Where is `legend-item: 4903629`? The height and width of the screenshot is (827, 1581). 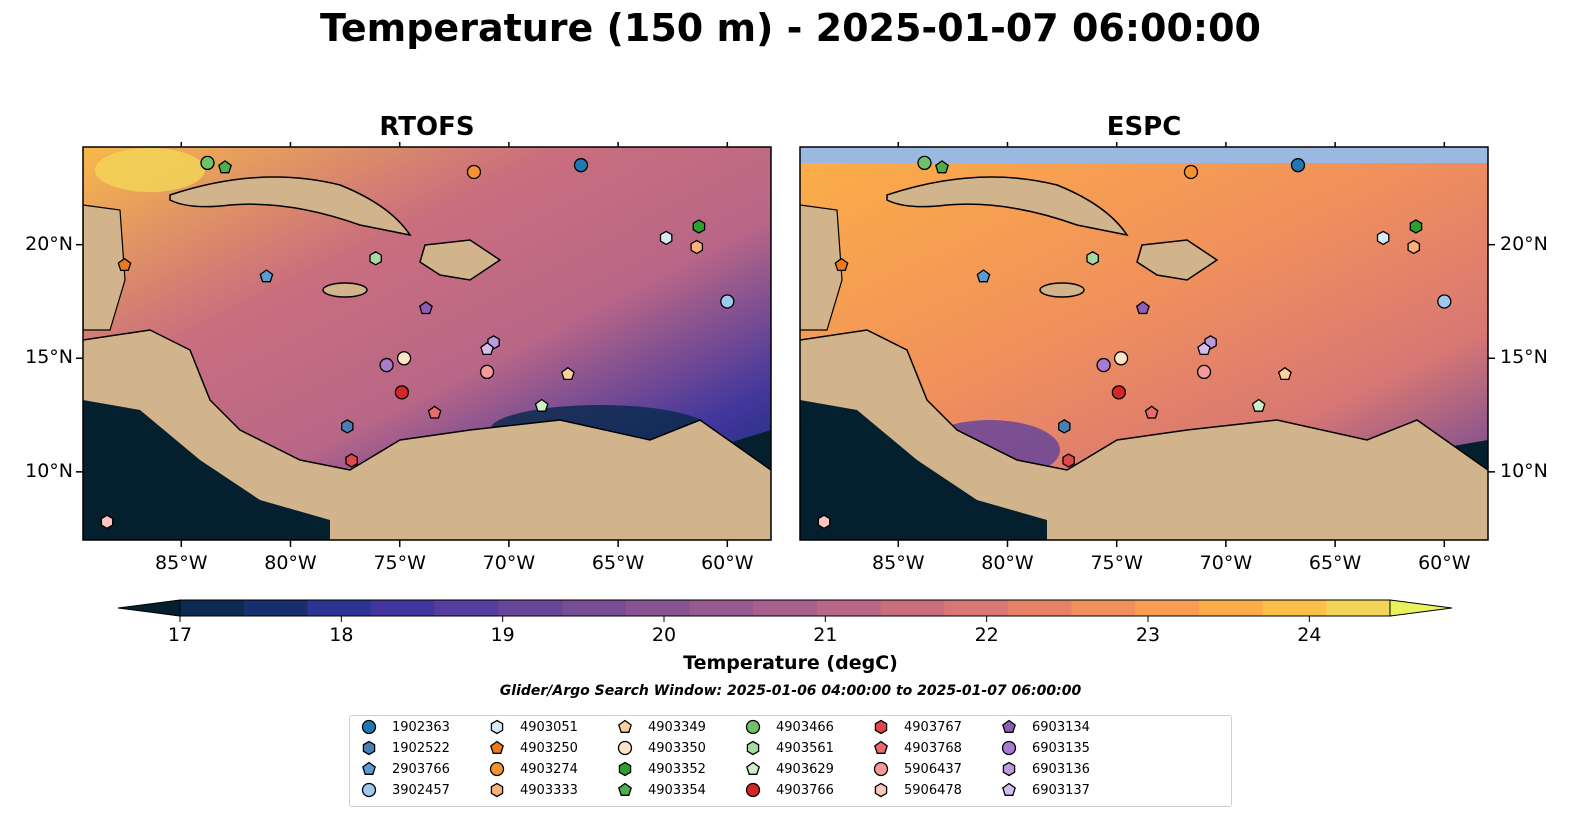
legend-item: 4903629 is located at coordinates (788, 769).